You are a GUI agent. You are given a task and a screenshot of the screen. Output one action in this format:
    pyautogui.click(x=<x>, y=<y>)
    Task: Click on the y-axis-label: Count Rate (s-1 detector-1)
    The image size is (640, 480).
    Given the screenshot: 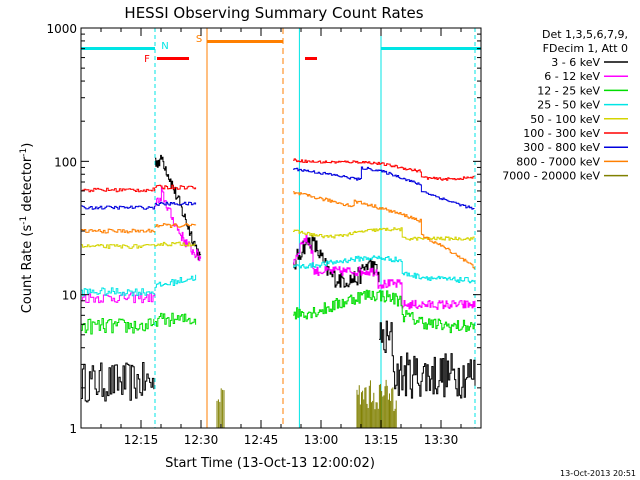 What is the action you would take?
    pyautogui.click(x=27, y=228)
    